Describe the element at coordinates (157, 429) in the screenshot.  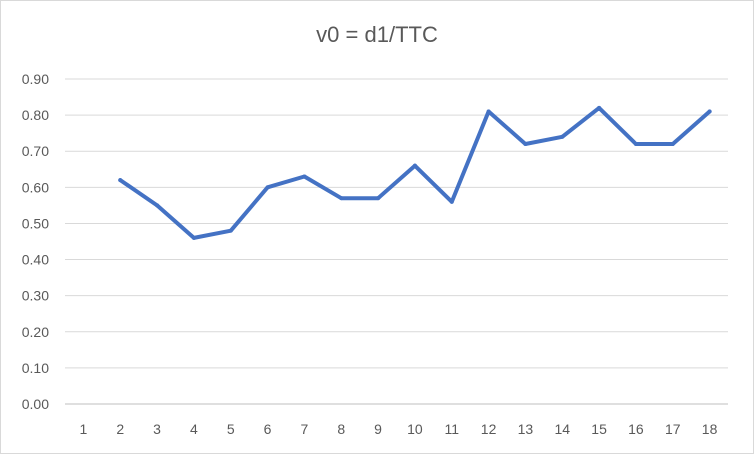
I see `x-tick-label: 3` at that location.